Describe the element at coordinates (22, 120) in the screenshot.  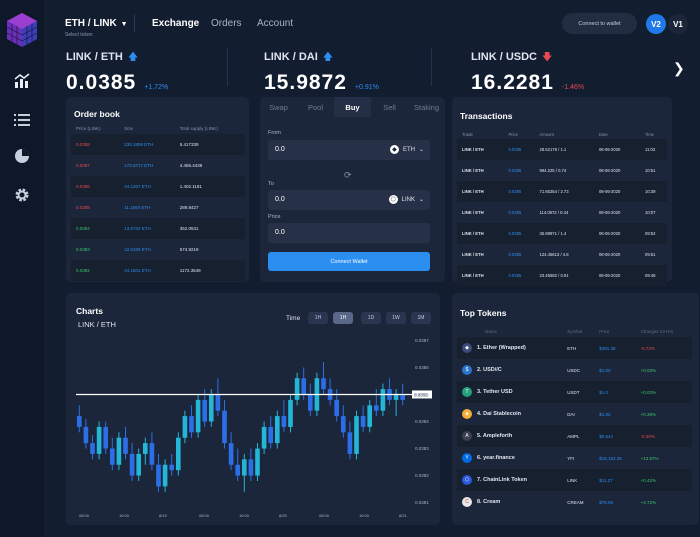
I see `list-icon` at that location.